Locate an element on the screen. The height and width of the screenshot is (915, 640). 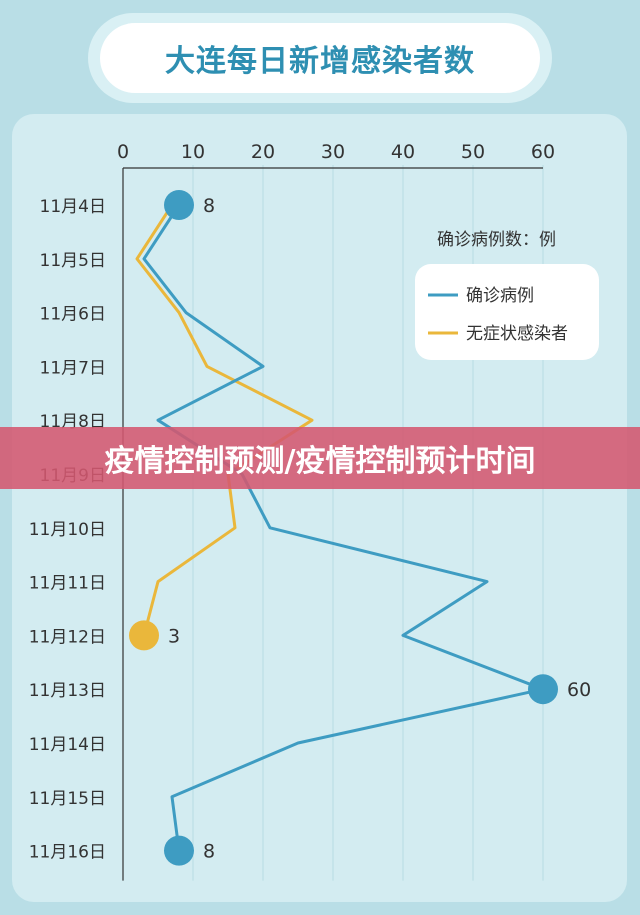
overlay-banner: 疫情控制预测/疫情控制预计时间 is located at coordinates (320, 458).